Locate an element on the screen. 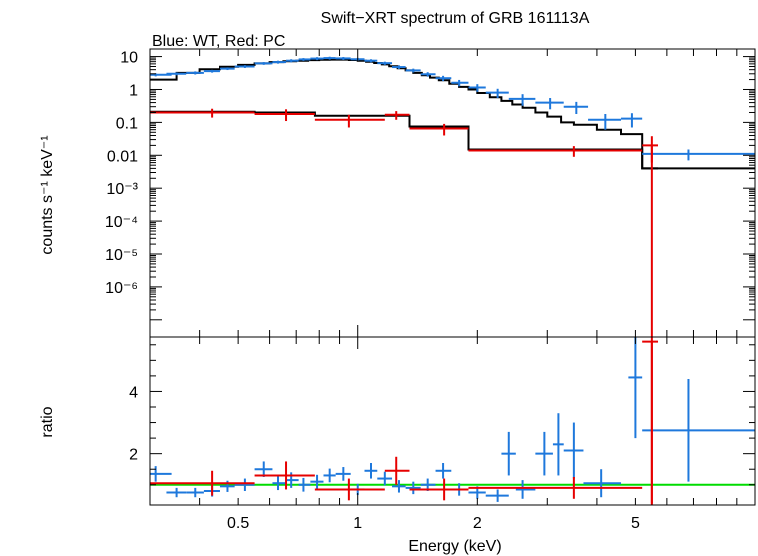 The width and height of the screenshot is (758, 556). chart-title: Swift−XRT spectrum of GRB 161113A is located at coordinates (455, 18).